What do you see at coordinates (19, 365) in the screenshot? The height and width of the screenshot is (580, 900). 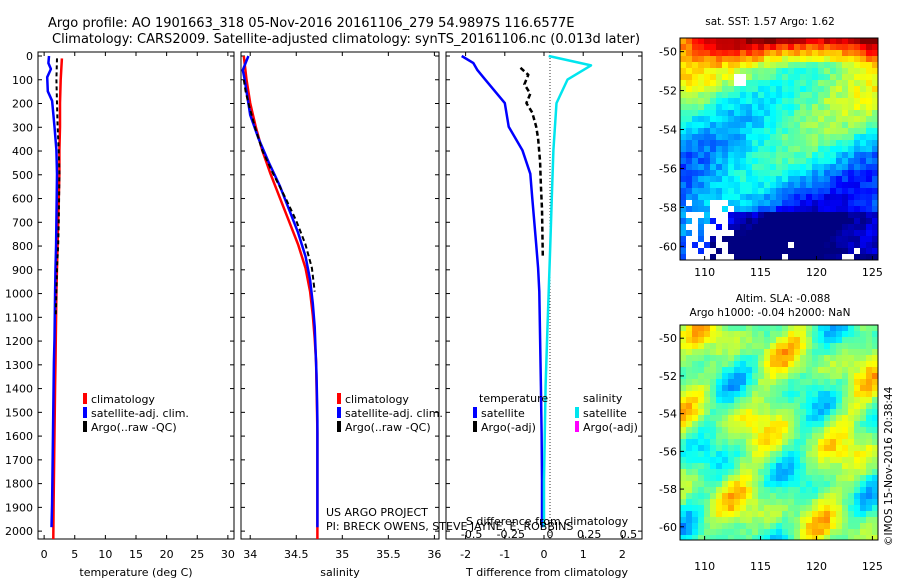 I see `depth-tick-label: 1300` at bounding box center [19, 365].